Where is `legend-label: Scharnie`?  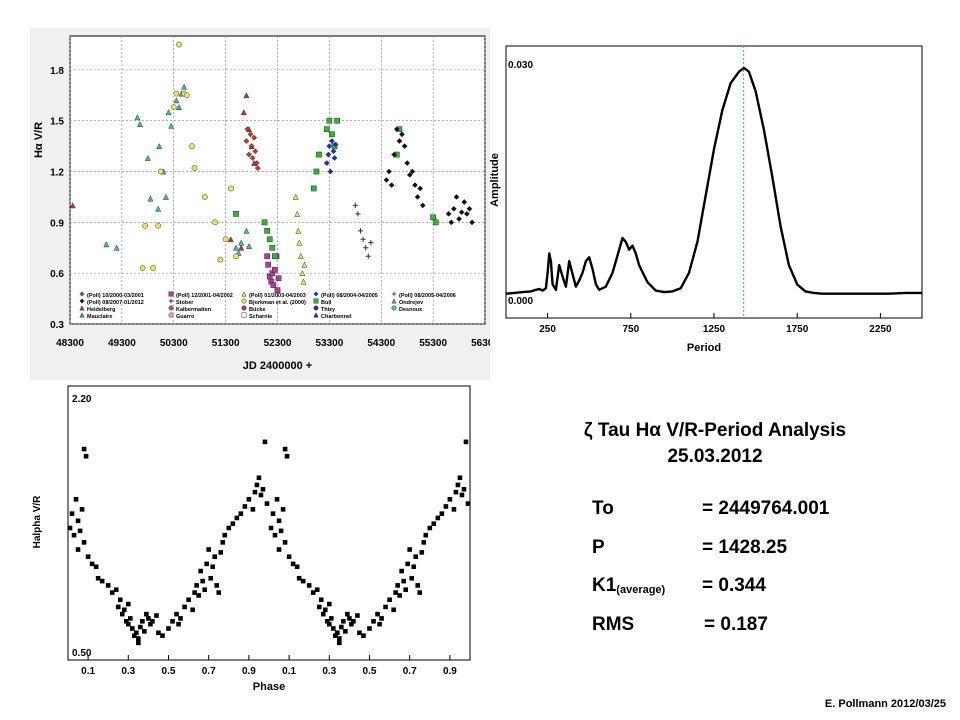
legend-label: Scharnie is located at coordinates (260, 317).